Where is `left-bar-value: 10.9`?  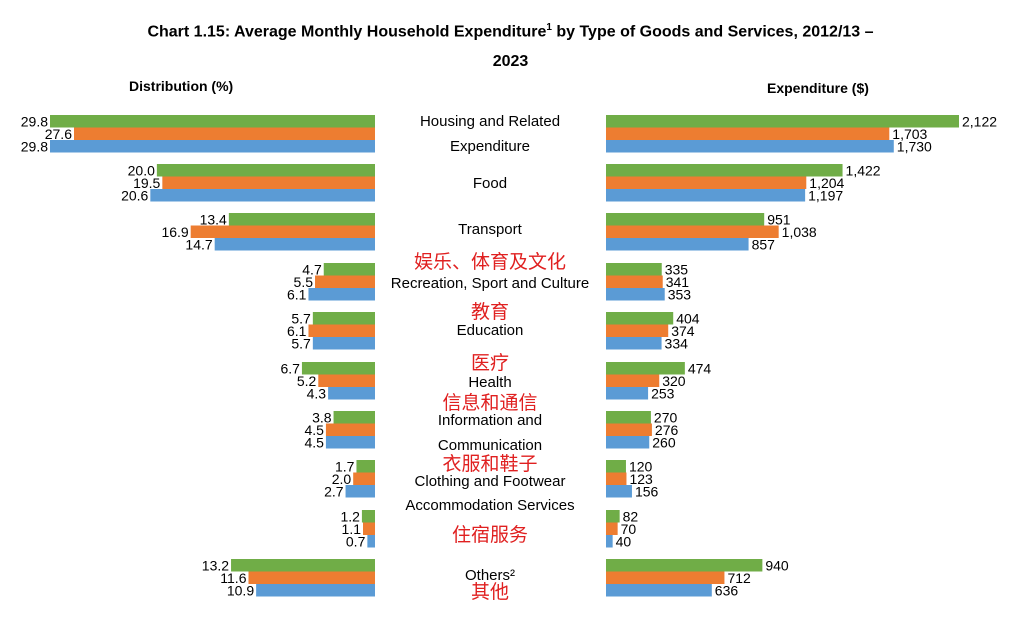 left-bar-value: 10.9 is located at coordinates (240, 591).